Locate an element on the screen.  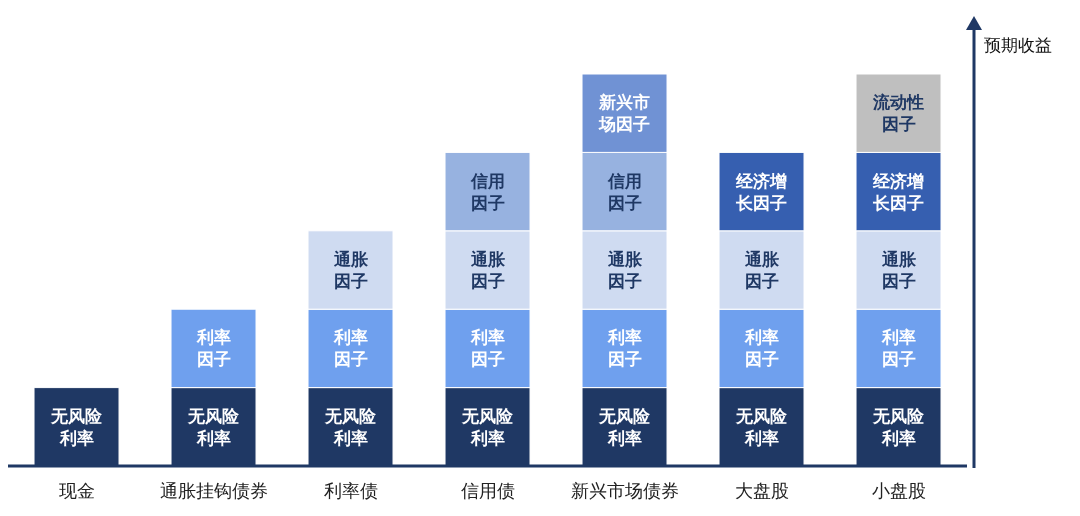
x-tick-label: 大盘股 is located at coordinates (761, 490).